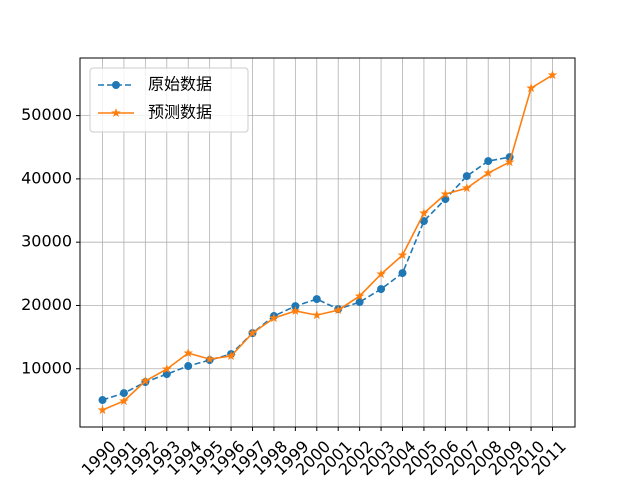 This screenshot has height=484, width=640. Describe the element at coordinates (46, 367) in the screenshot. I see `y-tick-label: 10000` at that location.